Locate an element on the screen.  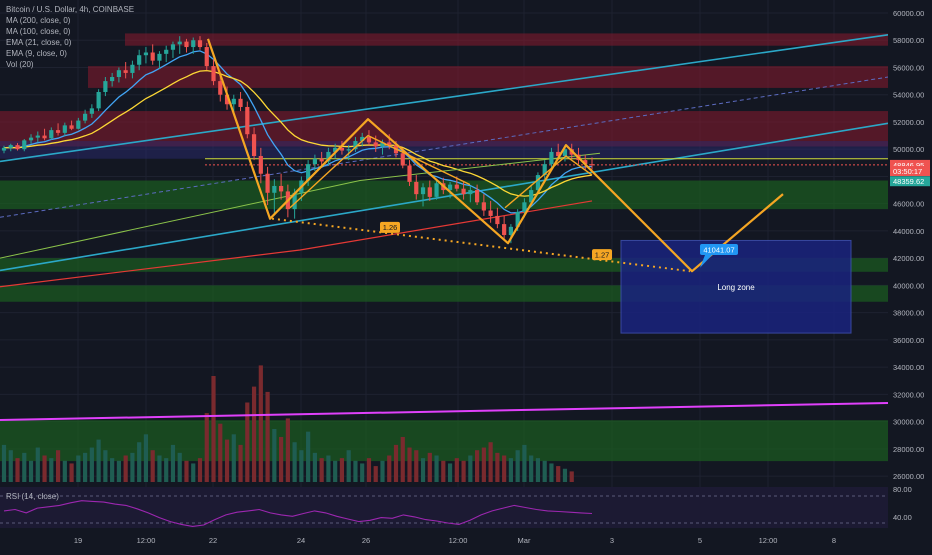
ma200-line is located at coordinates (296, 244).